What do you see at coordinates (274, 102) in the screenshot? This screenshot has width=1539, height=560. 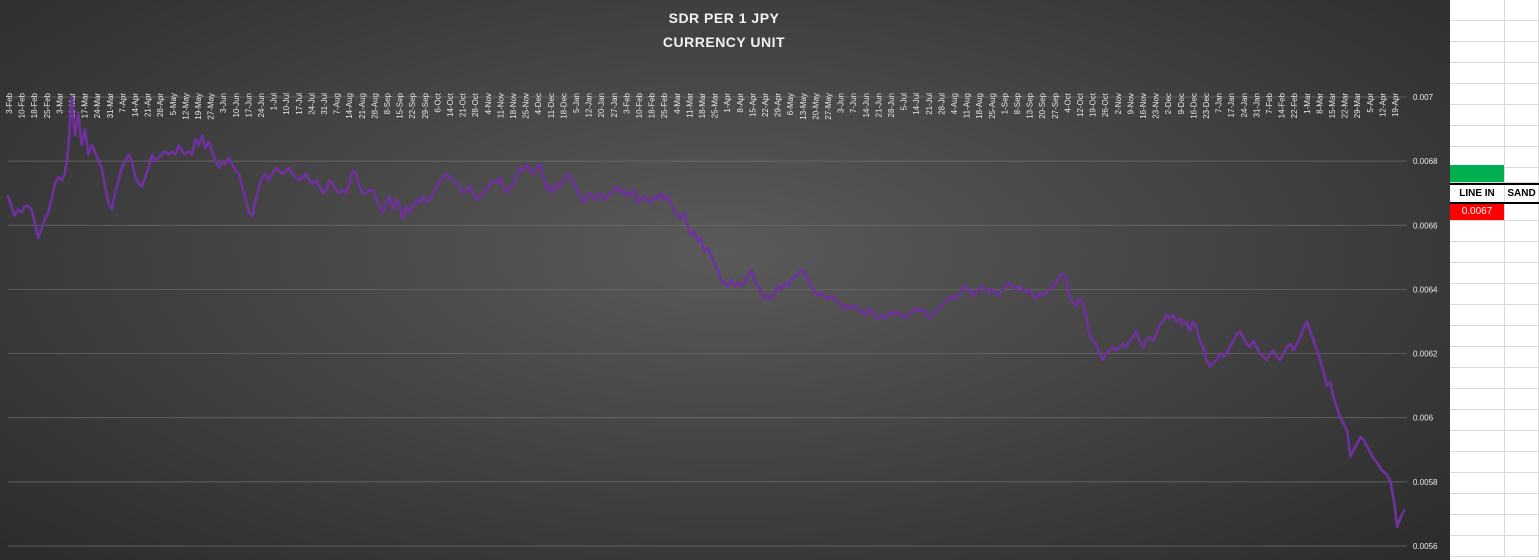 I see `x-tick-label: 1-Jul` at bounding box center [274, 102].